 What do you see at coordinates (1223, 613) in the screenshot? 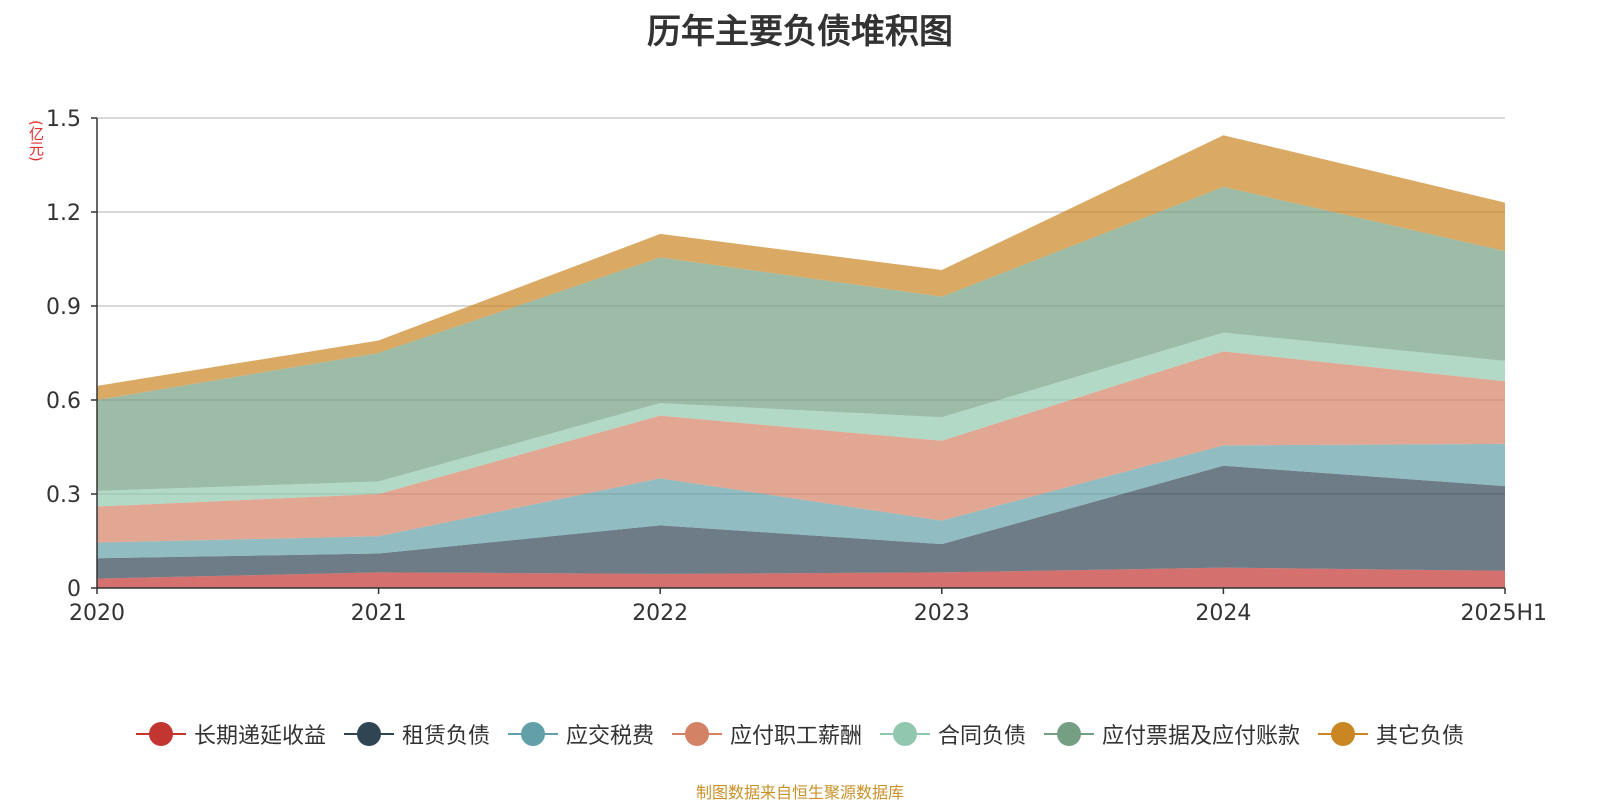
I see `x-tick-label: 2024` at bounding box center [1223, 613].